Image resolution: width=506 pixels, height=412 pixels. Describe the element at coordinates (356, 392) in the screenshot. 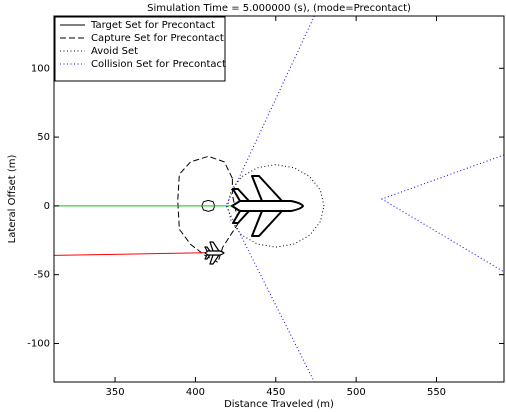

I see `x-tick-label: 500` at that location.